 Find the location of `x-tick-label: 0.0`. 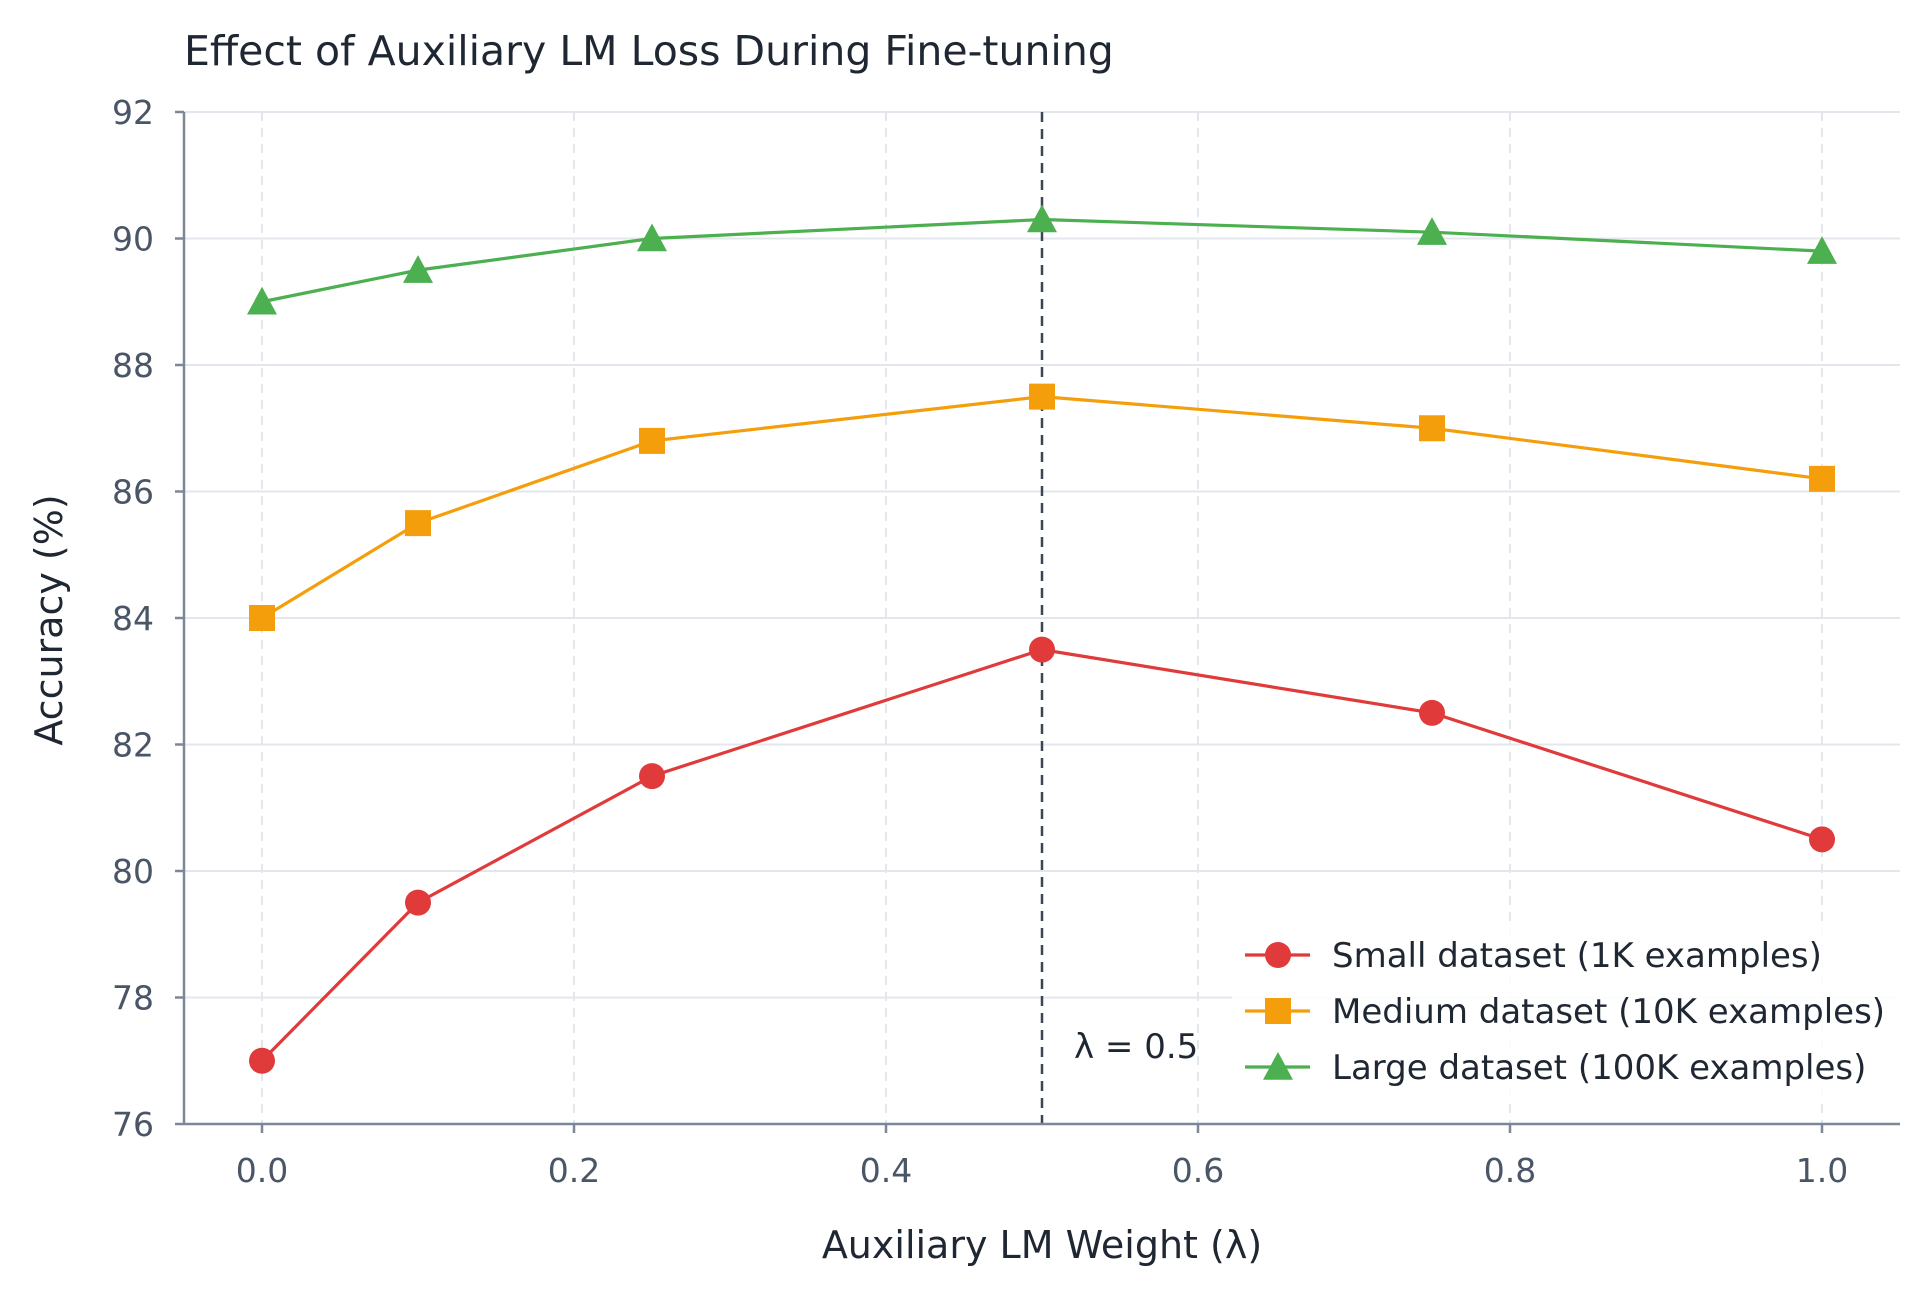

x-tick-label: 0.0 is located at coordinates (262, 1170).